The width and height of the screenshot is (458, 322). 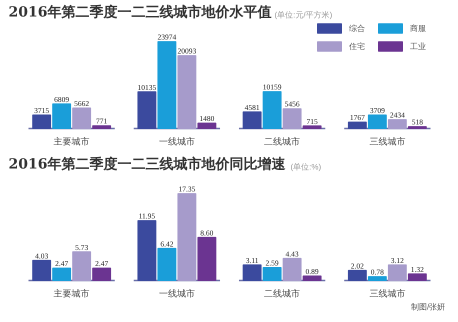 What do you see at coordinates (418, 46) in the screenshot?
I see `legend-label: 工业` at bounding box center [418, 46].